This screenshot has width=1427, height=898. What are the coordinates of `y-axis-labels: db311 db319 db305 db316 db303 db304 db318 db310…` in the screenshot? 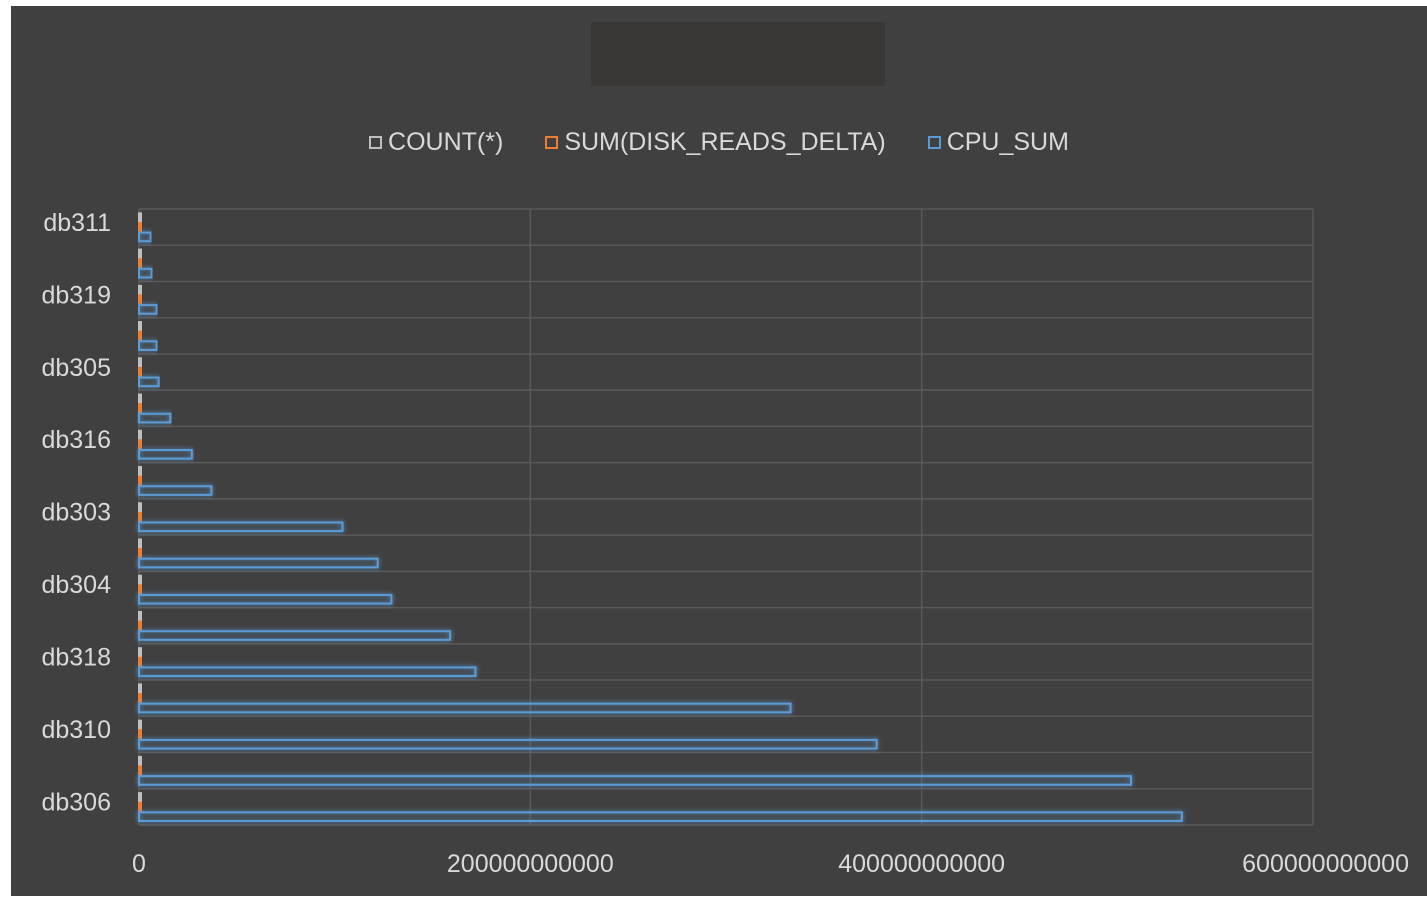 It's located at (76, 513).